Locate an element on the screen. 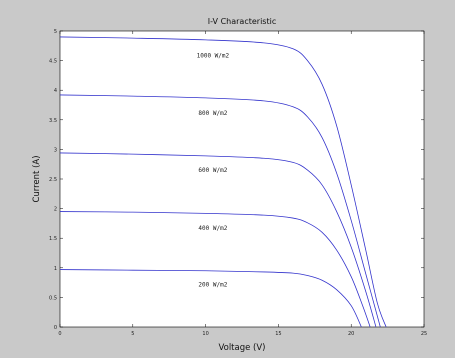 This screenshot has height=358, width=455. y-tick-label: 1 is located at coordinates (55, 269).